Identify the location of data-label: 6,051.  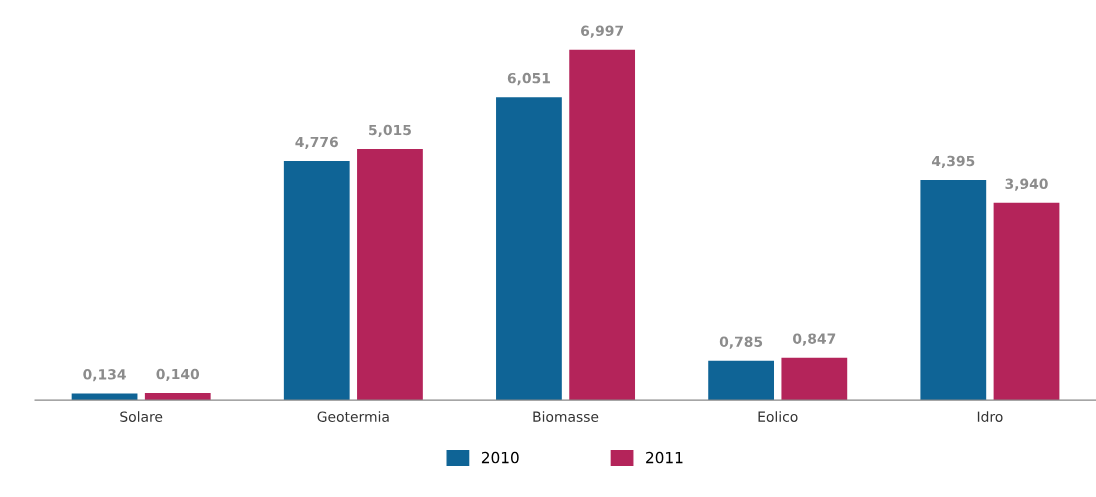
(528, 79).